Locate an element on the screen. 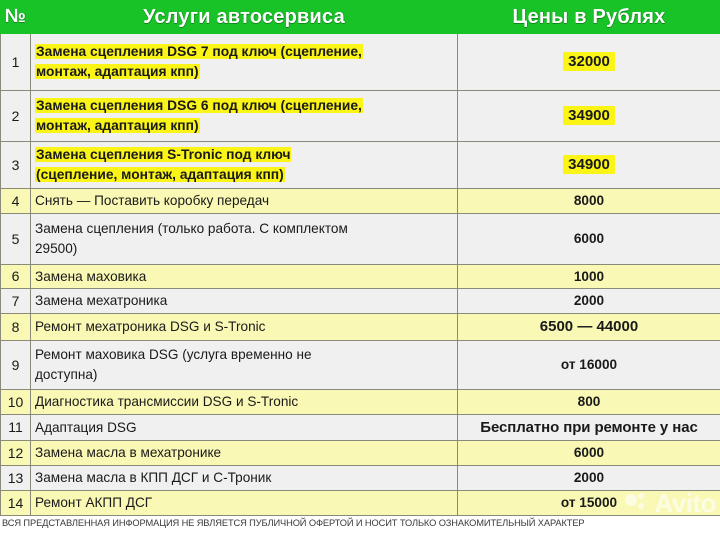 This screenshot has width=720, height=534. row-price: Бесплатно при ремонте у нас is located at coordinates (588, 427).